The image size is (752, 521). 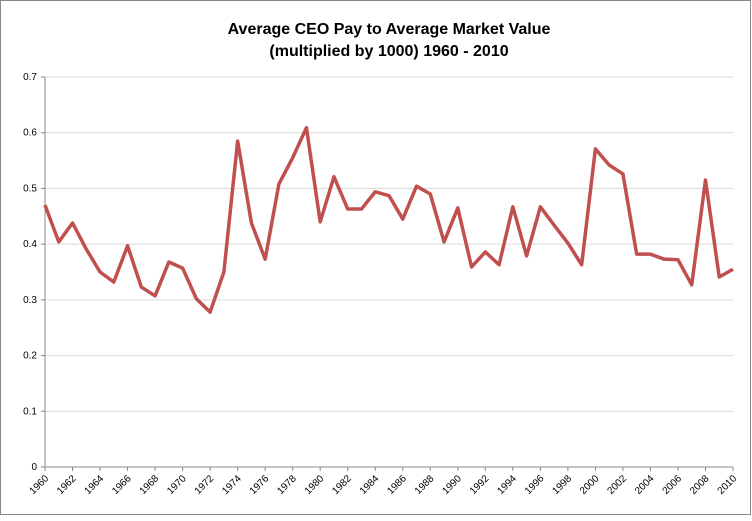 What do you see at coordinates (30, 188) in the screenshot?
I see `y-tick-label: 0.5` at bounding box center [30, 188].